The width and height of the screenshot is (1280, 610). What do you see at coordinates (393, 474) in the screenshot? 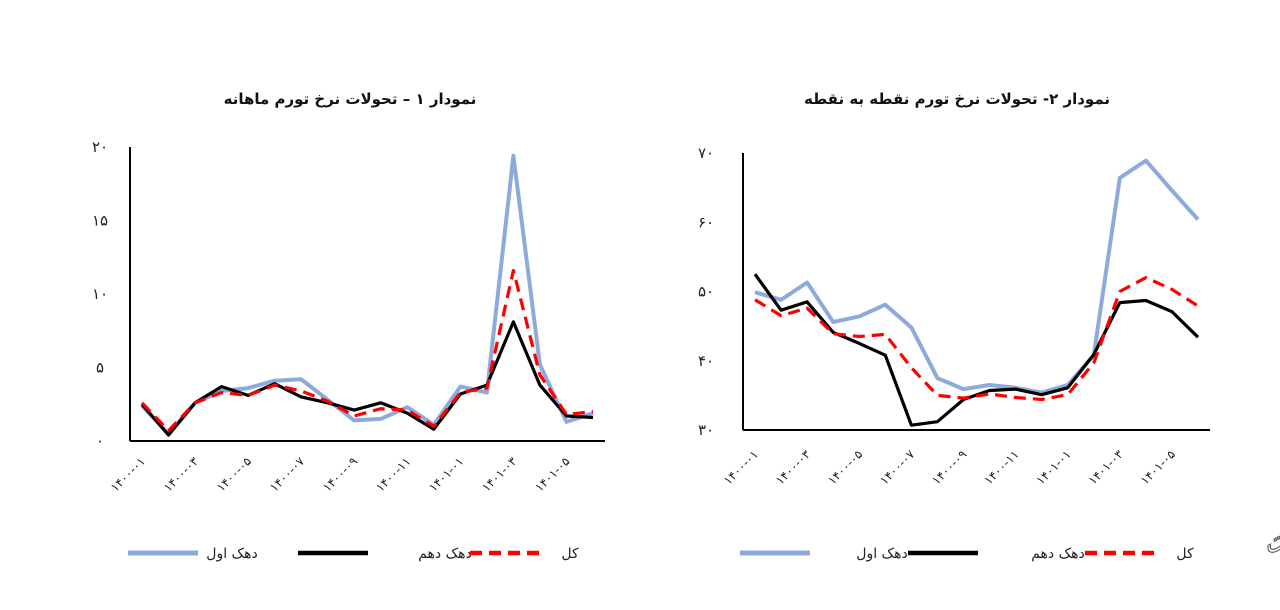
I see `chart-1-x-tick-label: ۱۴۰۰-۱۱` at bounding box center [393, 474].